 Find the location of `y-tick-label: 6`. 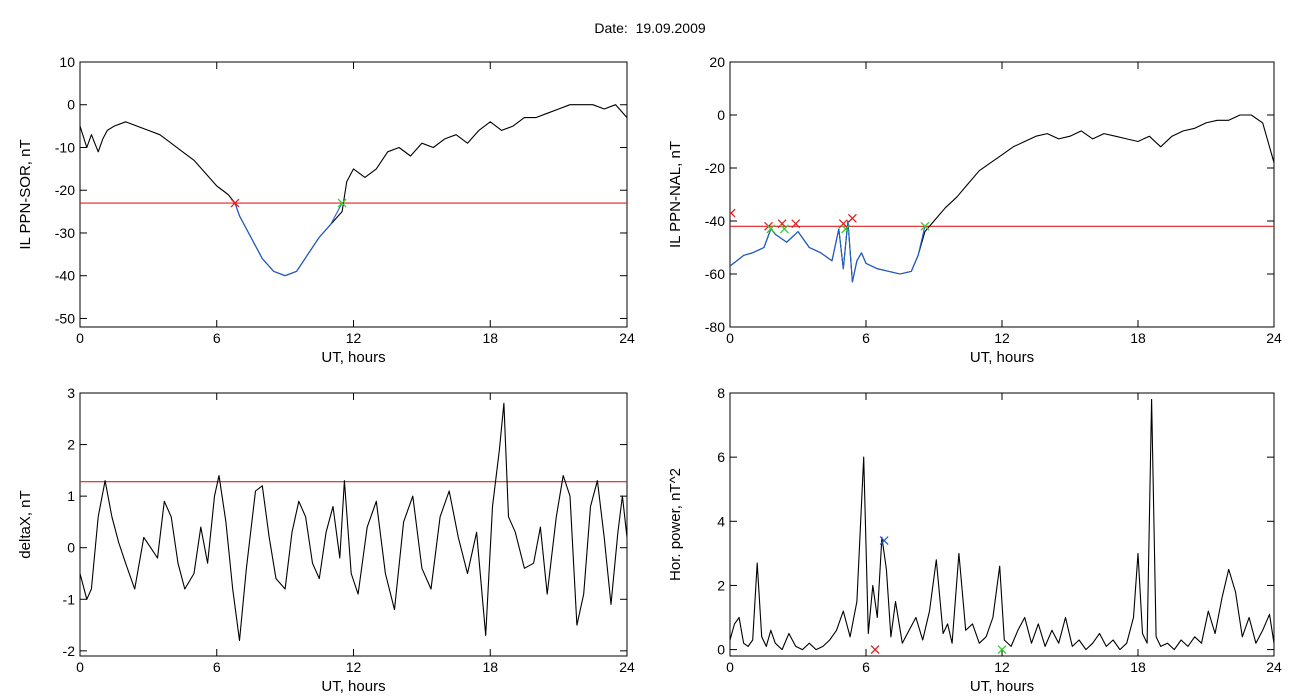

y-tick-label: 6 is located at coordinates (721, 457).